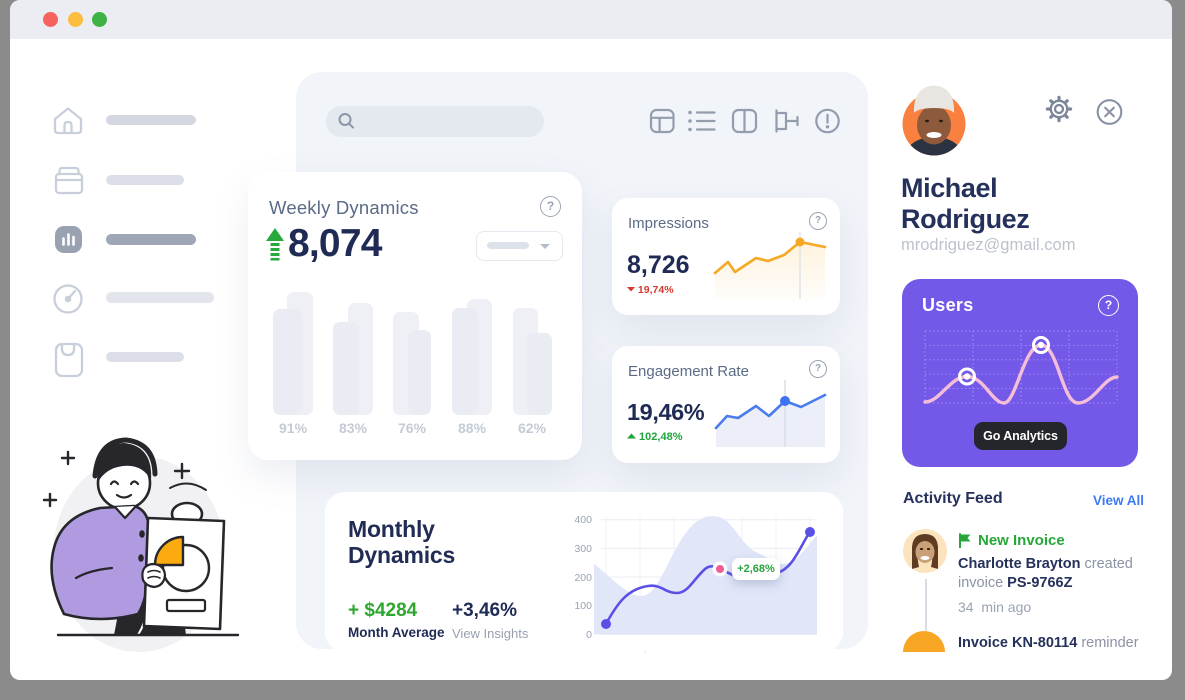  Describe the element at coordinates (776, 651) in the screenshot. I see `svg-text: Nov` at that location.